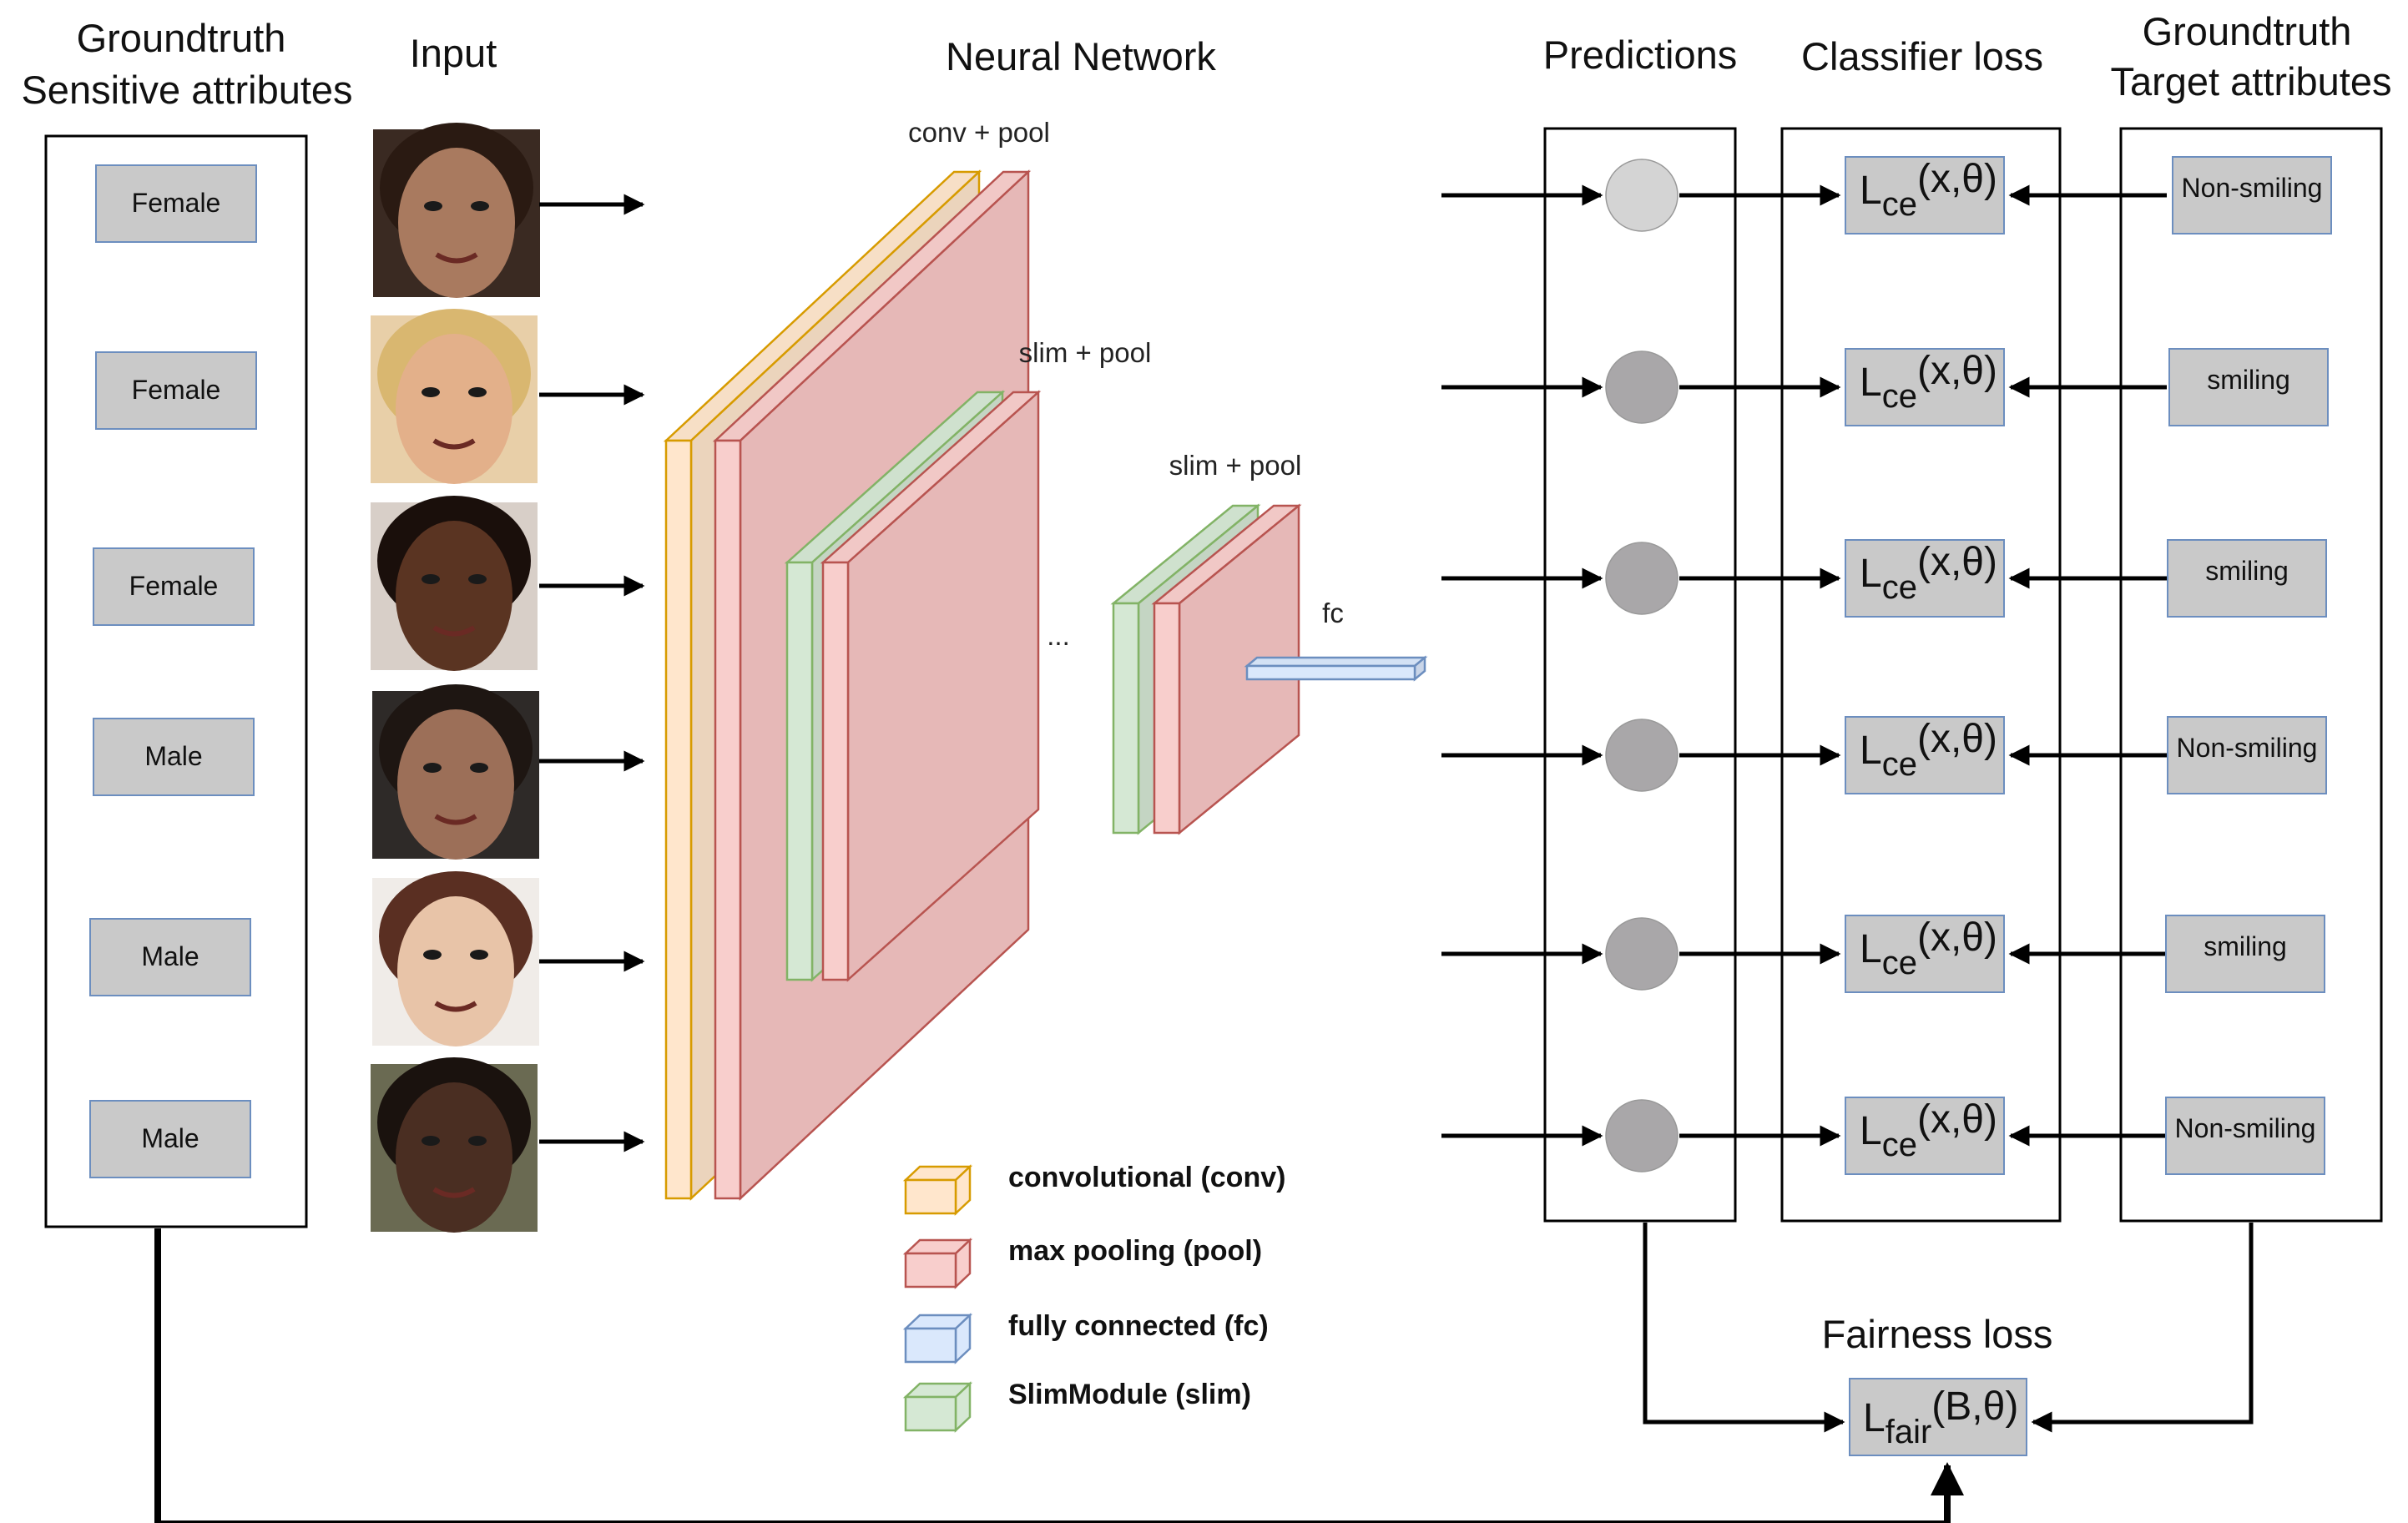  I want to click on classifier-loss-panel, so click(1921, 675).